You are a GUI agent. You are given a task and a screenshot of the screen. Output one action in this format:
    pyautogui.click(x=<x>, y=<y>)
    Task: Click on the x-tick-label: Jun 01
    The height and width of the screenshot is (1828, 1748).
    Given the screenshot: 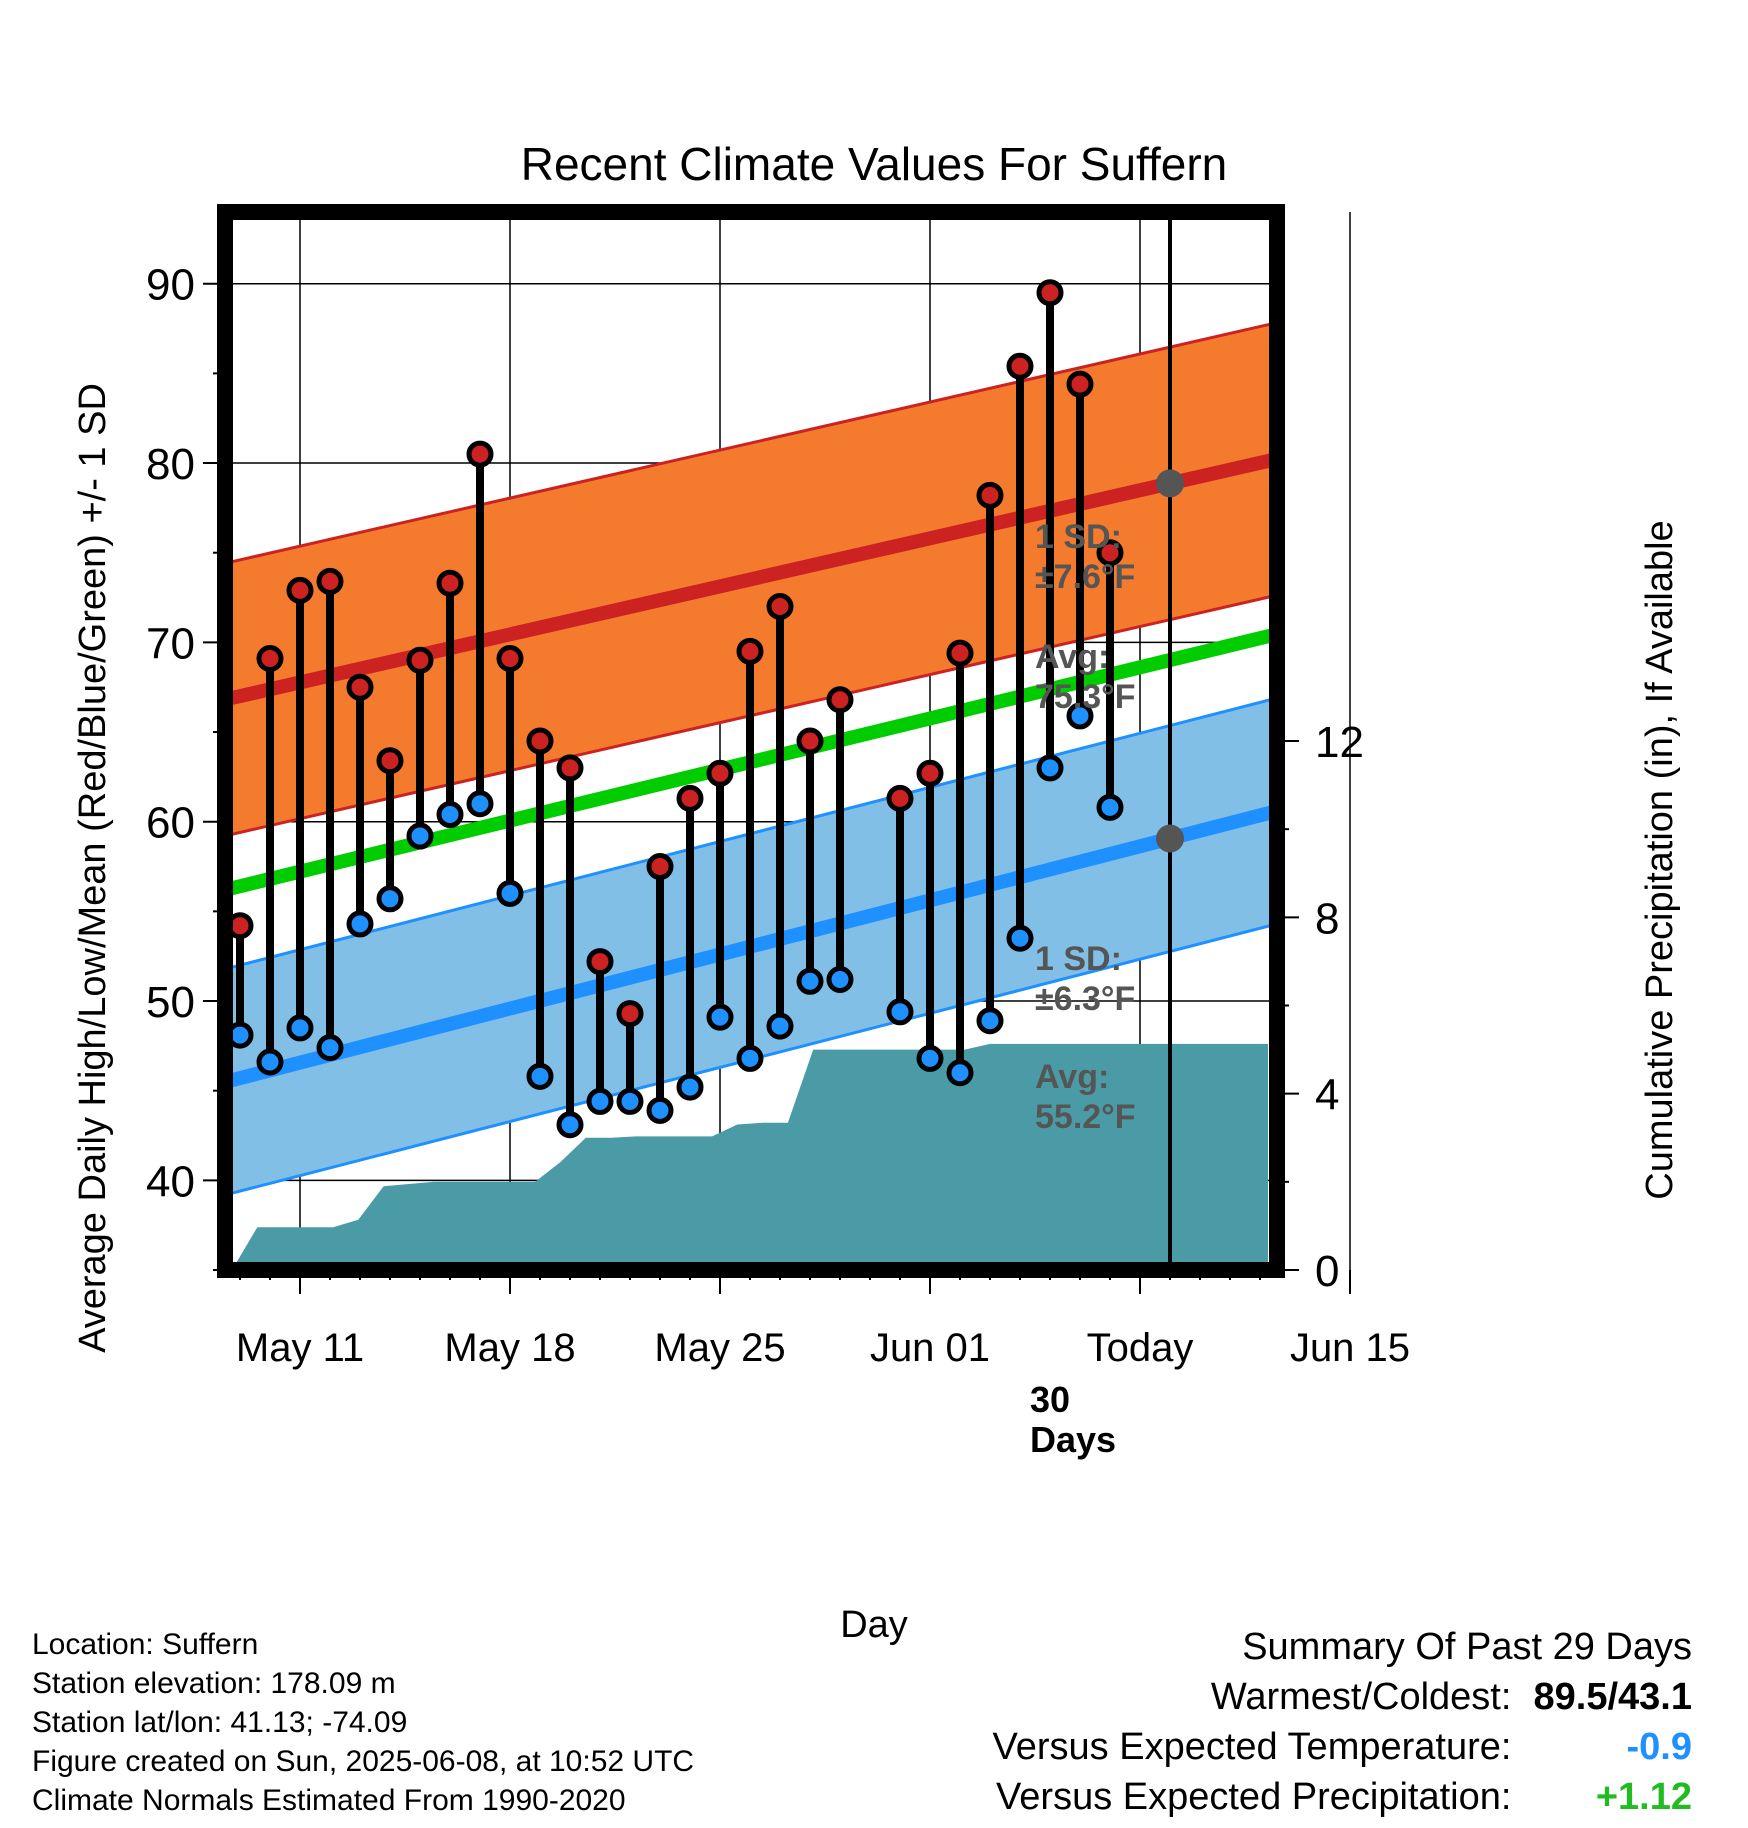 What is the action you would take?
    pyautogui.click(x=930, y=1348)
    